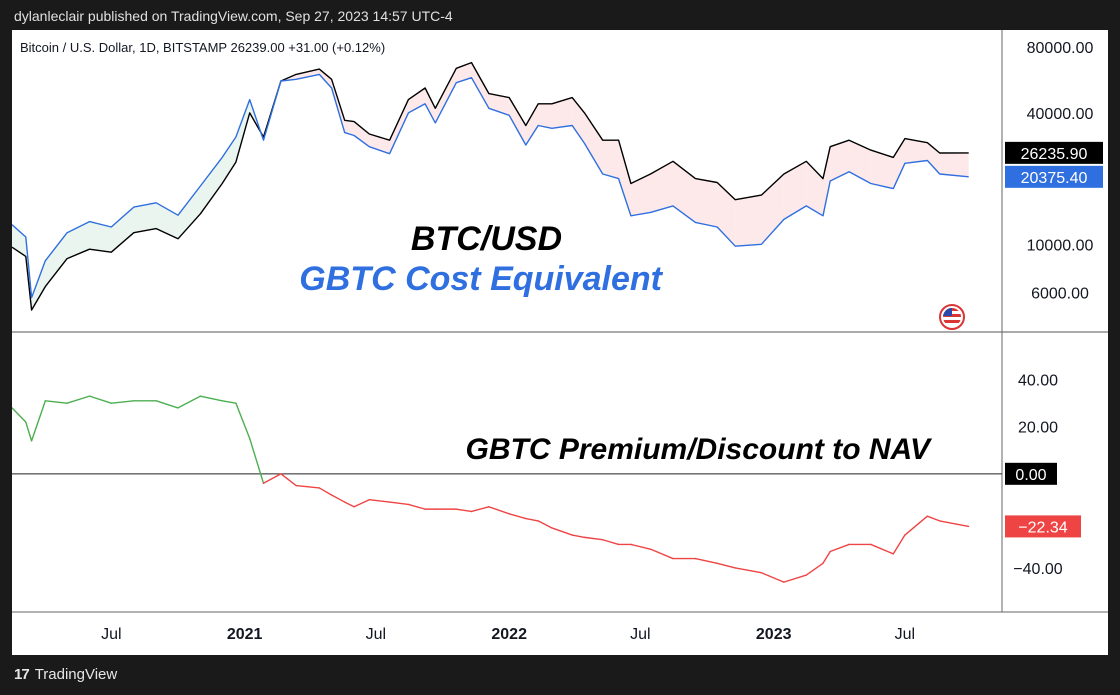 The width and height of the screenshot is (1120, 695). What do you see at coordinates (952, 317) in the screenshot?
I see `flag-icon` at bounding box center [952, 317].